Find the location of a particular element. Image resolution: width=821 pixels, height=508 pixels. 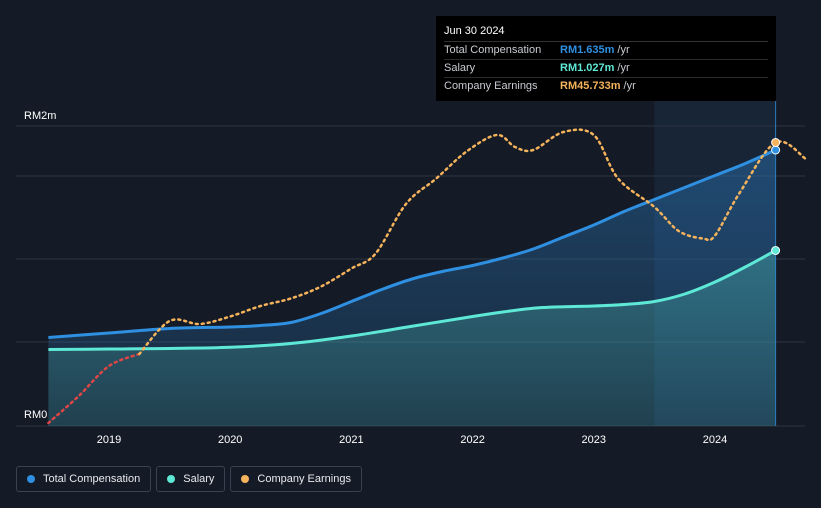

legend-label: Salary is located at coordinates (199, 479).